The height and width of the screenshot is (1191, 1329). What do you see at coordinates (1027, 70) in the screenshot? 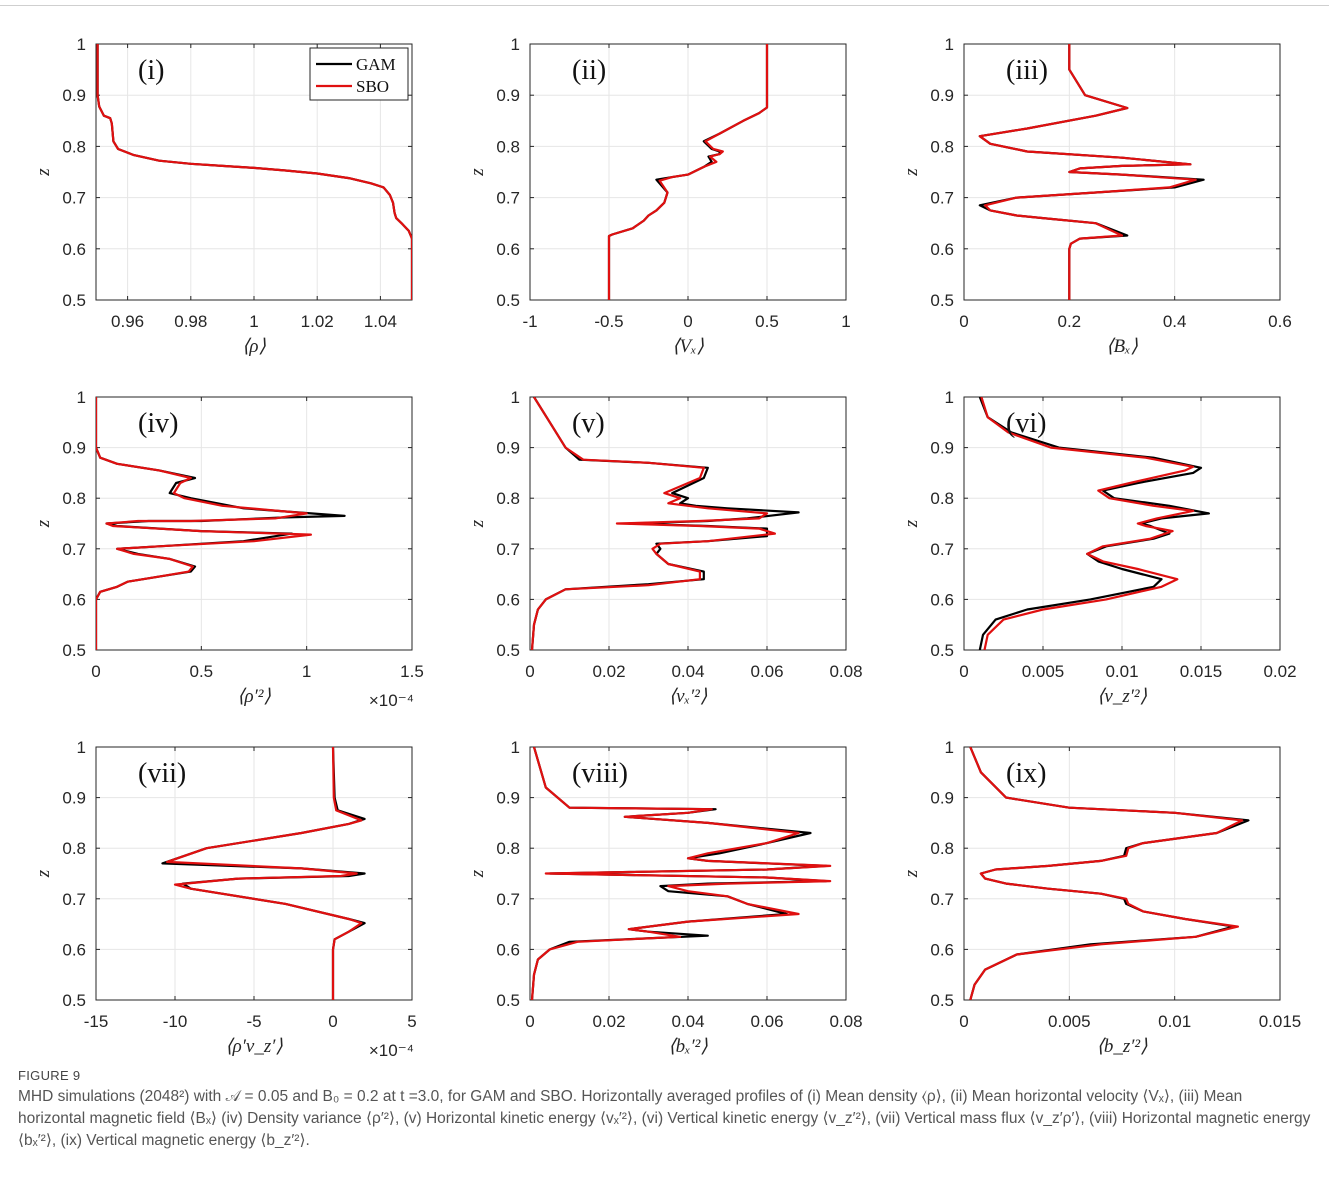
I see `panel-label: (iii)` at bounding box center [1027, 70].